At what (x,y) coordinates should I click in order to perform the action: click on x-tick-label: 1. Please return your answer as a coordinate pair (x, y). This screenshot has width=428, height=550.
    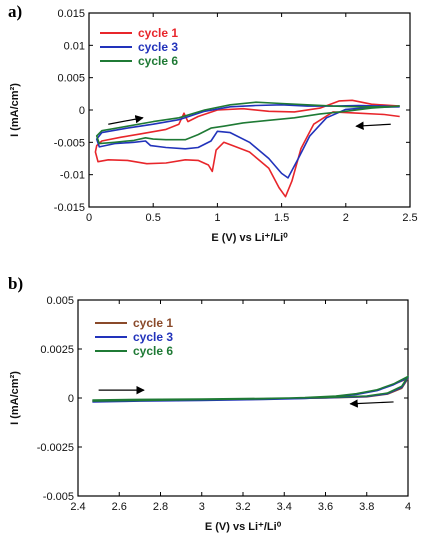
    Looking at the image, I should click on (217, 218).